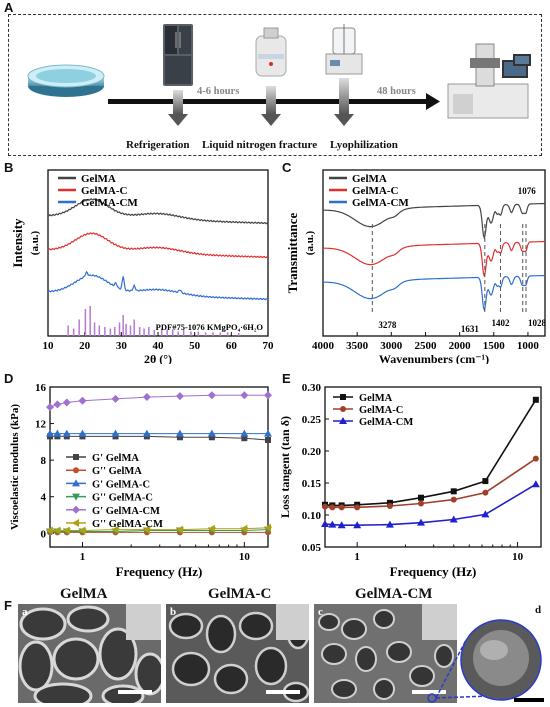 The width and height of the screenshot is (550, 707). Describe the element at coordinates (269, 346) in the screenshot. I see `x-tick-label: 70` at that location.